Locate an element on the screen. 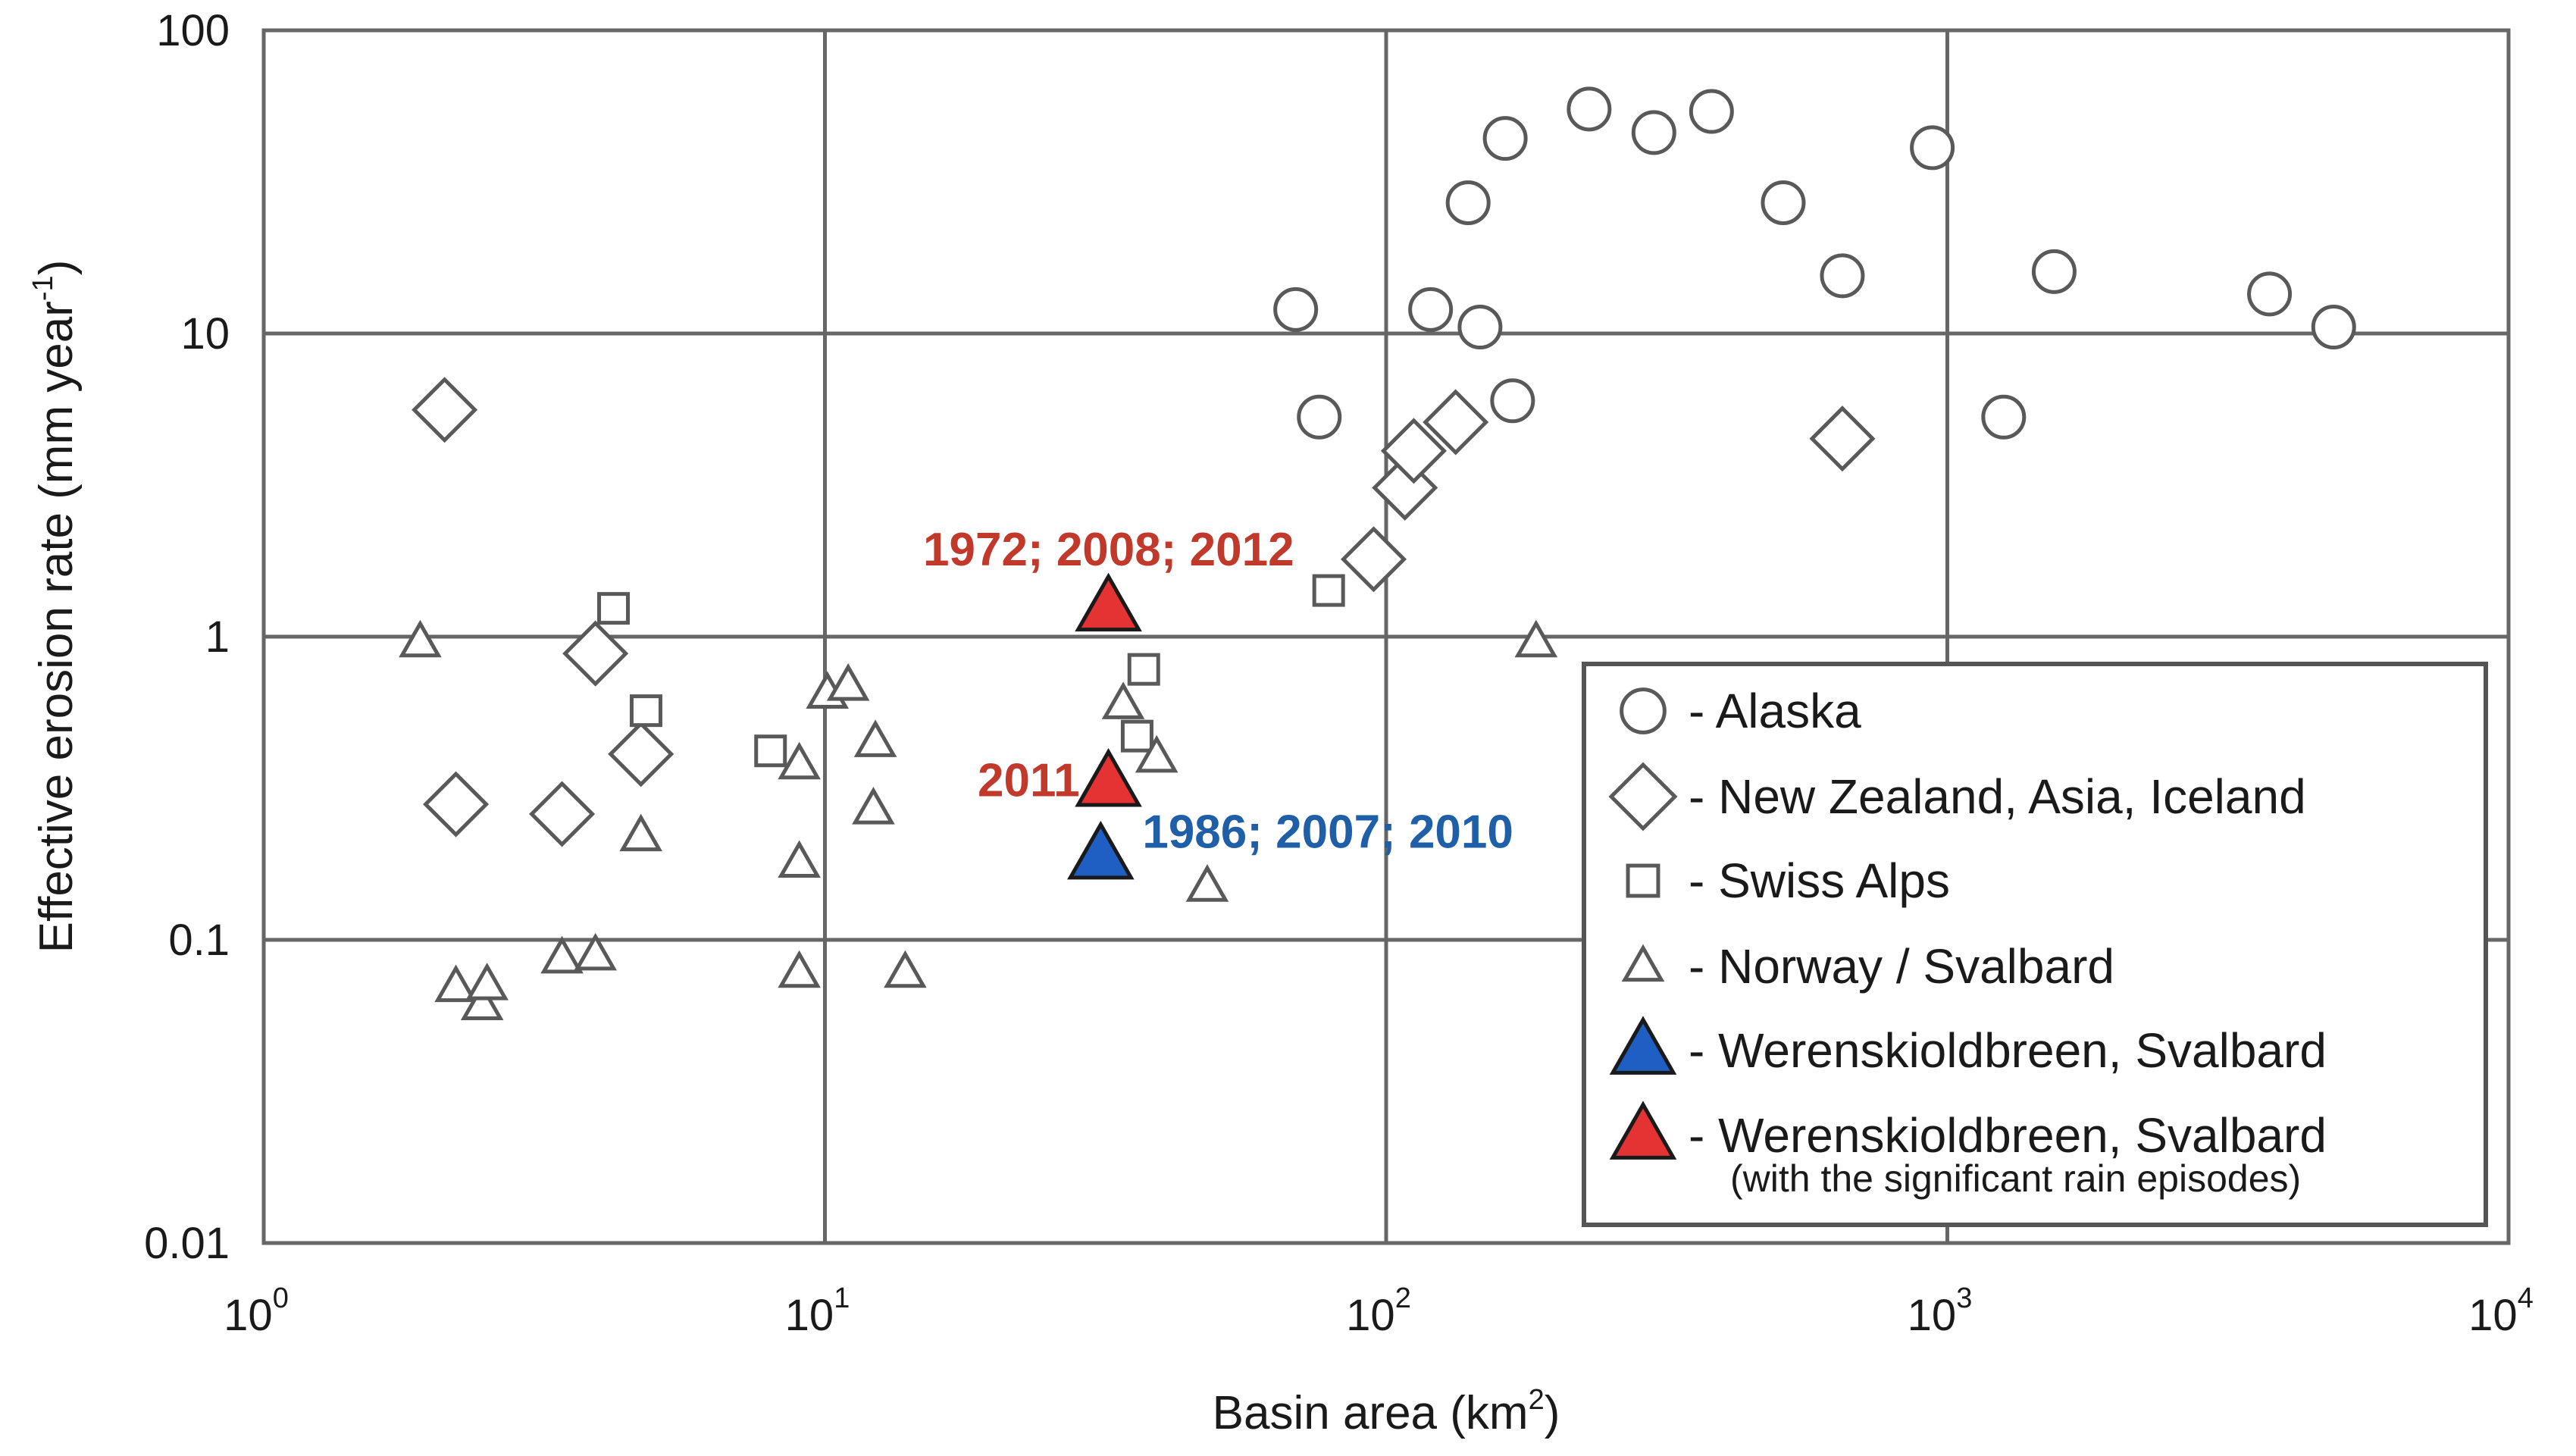 This screenshot has width=2576, height=1456. x-tick-label: 10³ is located at coordinates (1941, 1311).